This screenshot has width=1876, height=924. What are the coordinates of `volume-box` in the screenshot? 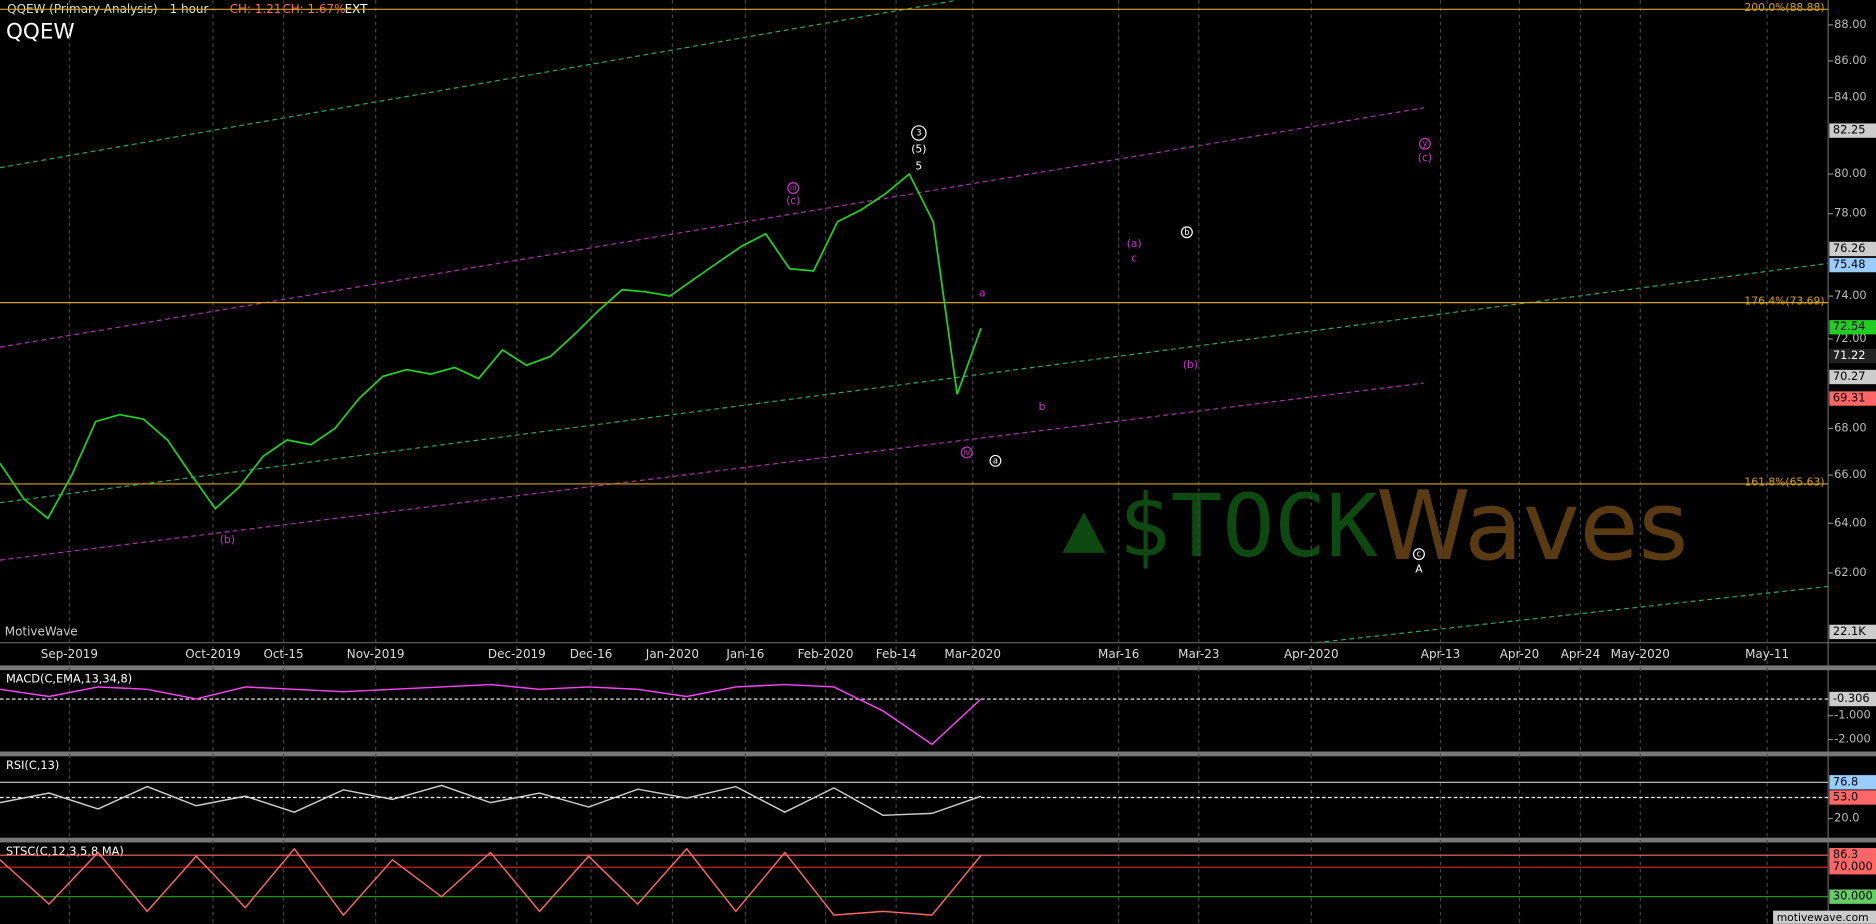 It's located at (1852, 632).